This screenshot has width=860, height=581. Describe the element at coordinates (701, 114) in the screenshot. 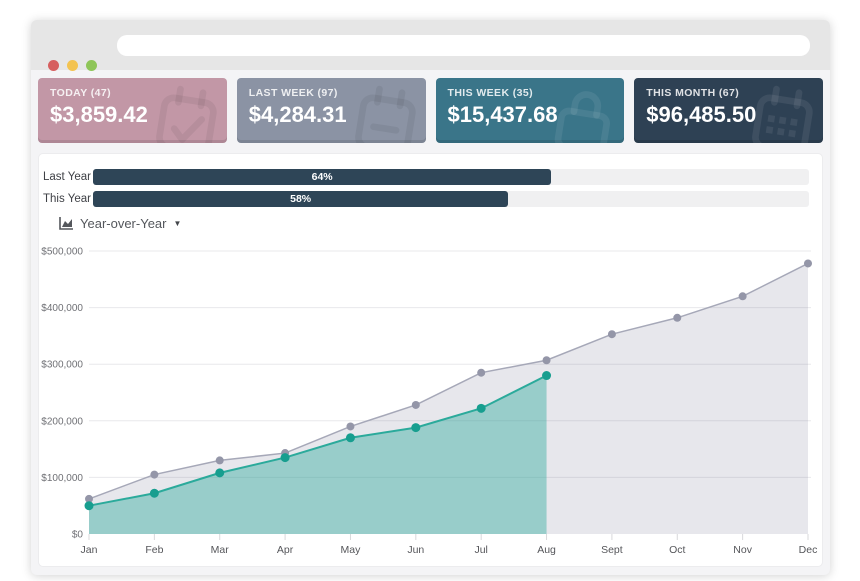

I see `stat-card-amount: $96,485.50` at that location.